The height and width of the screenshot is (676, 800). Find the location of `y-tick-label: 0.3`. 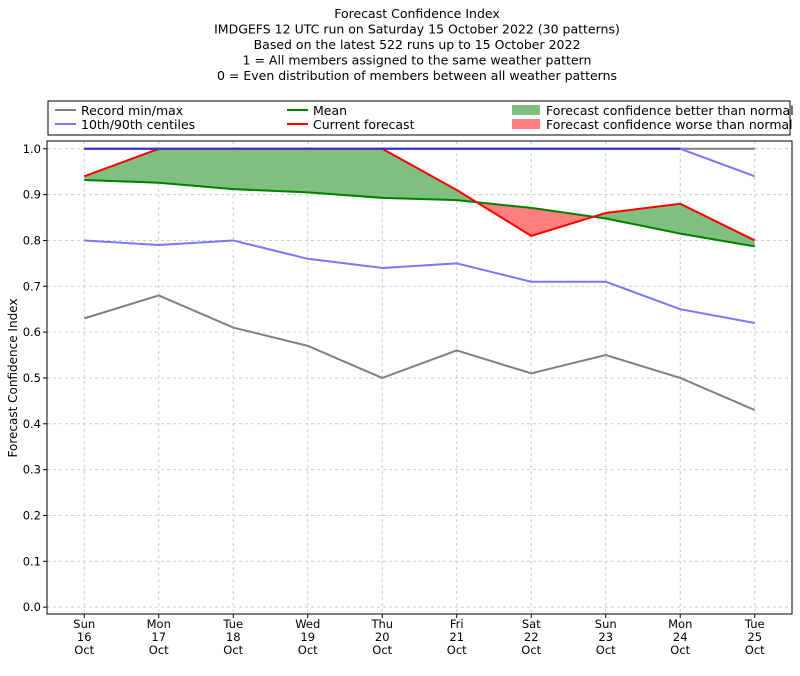

y-tick-label: 0.3 is located at coordinates (32, 470).